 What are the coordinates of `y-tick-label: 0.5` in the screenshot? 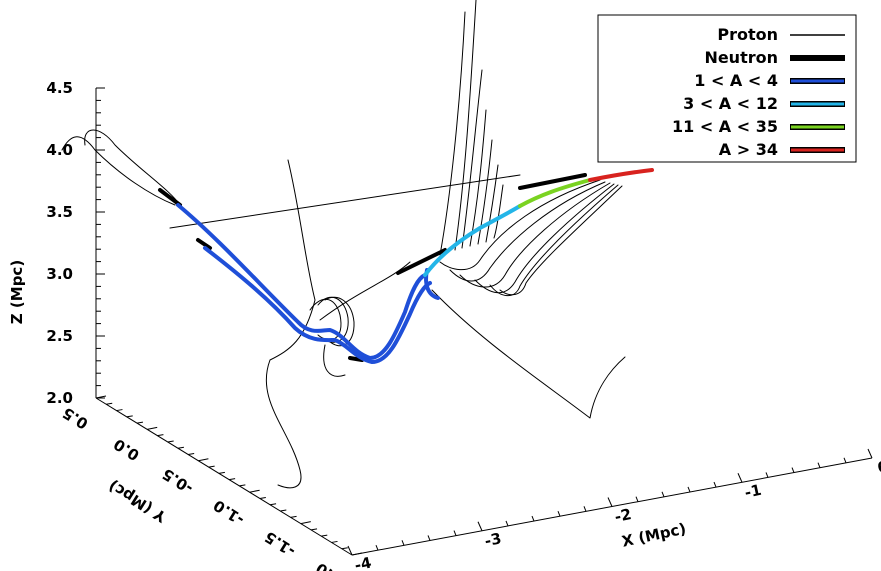 It's located at (75, 418).